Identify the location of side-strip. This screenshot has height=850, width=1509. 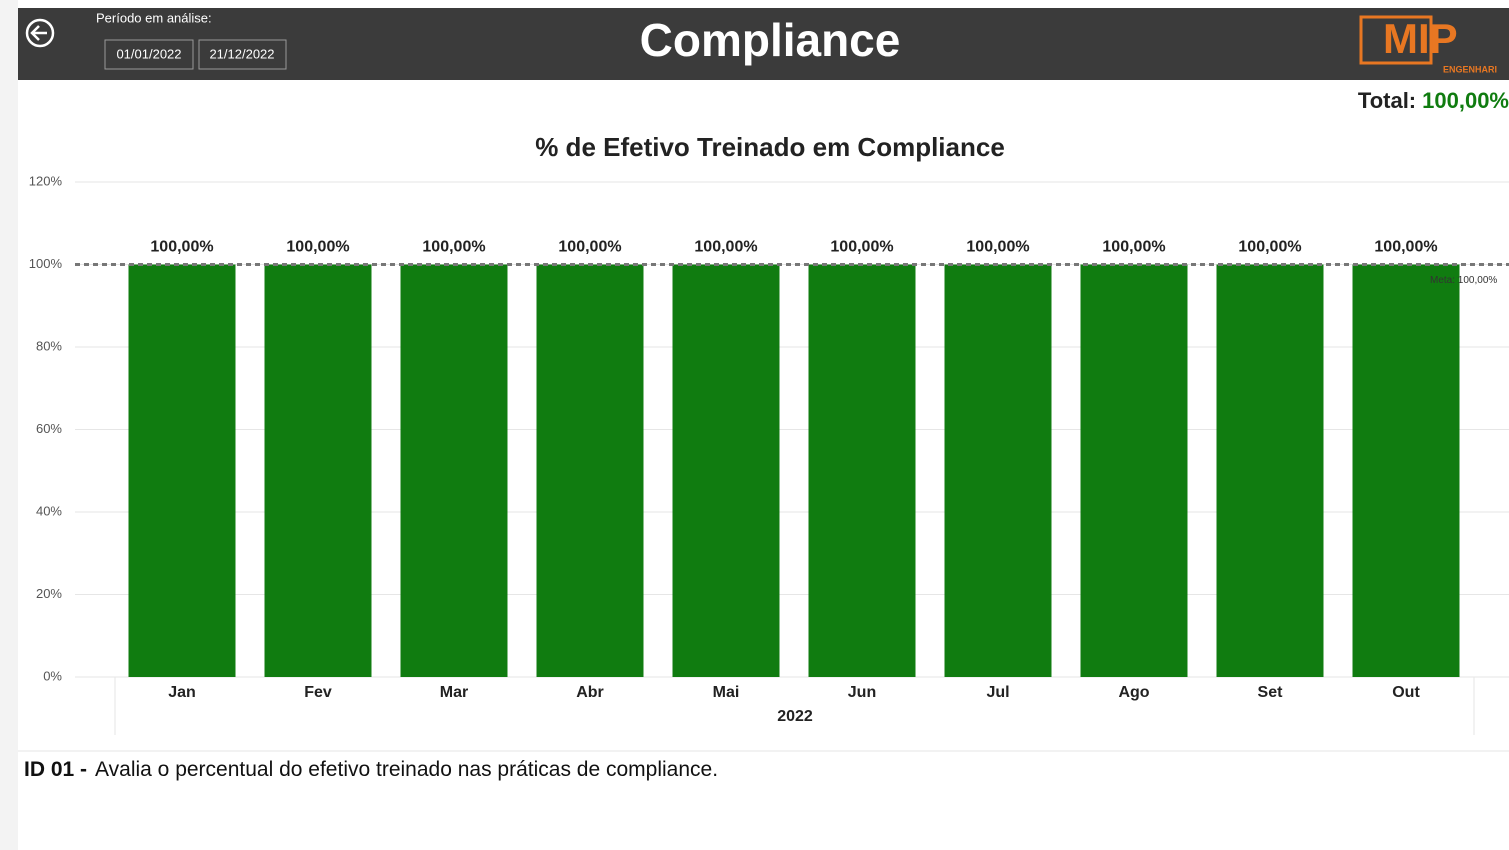
(9, 425).